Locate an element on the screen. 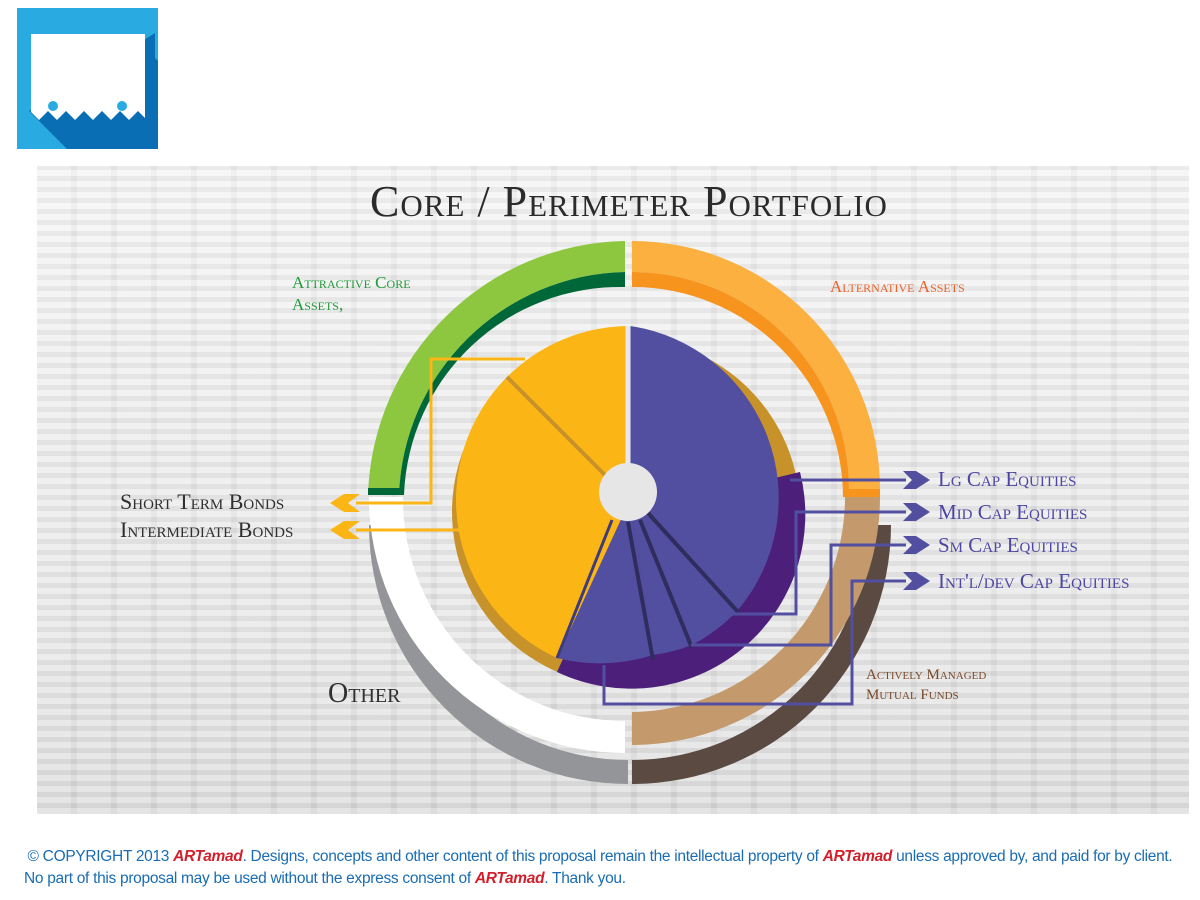  label-line: Attractive Core is located at coordinates (351, 282).